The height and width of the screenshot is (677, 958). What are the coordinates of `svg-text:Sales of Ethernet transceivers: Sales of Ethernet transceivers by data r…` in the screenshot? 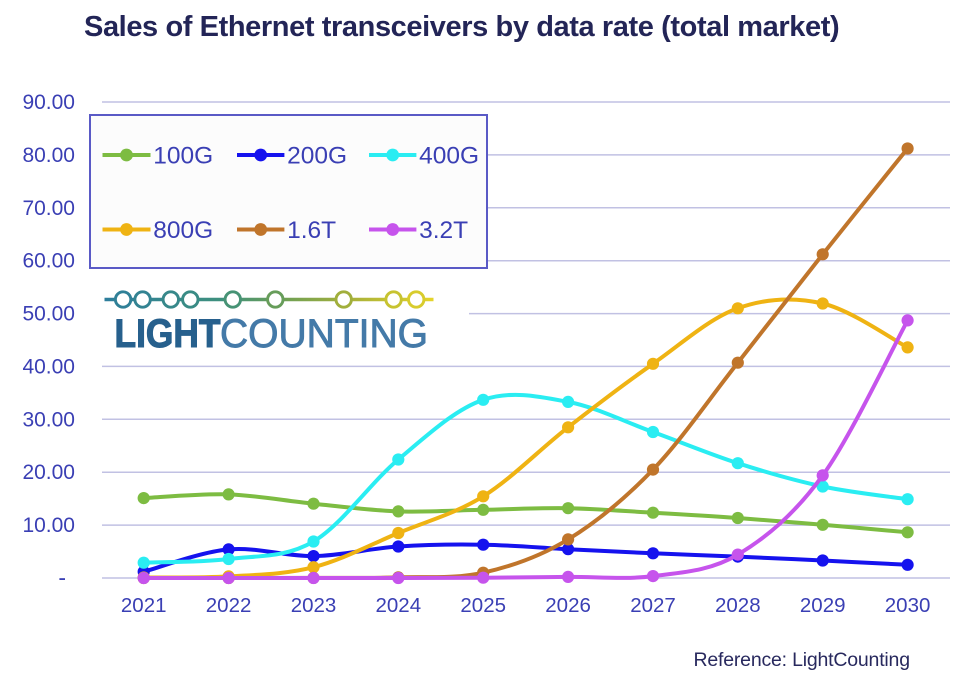 It's located at (461, 27).